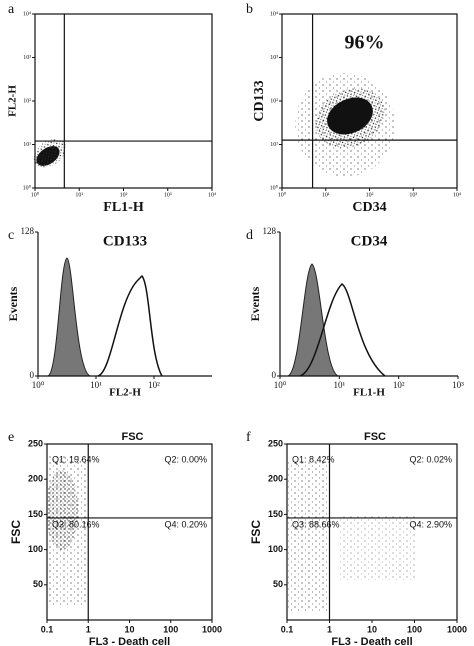 This screenshot has width=474, height=646. I want to click on quadrant-label: Q4: 0.20%, so click(185, 524).